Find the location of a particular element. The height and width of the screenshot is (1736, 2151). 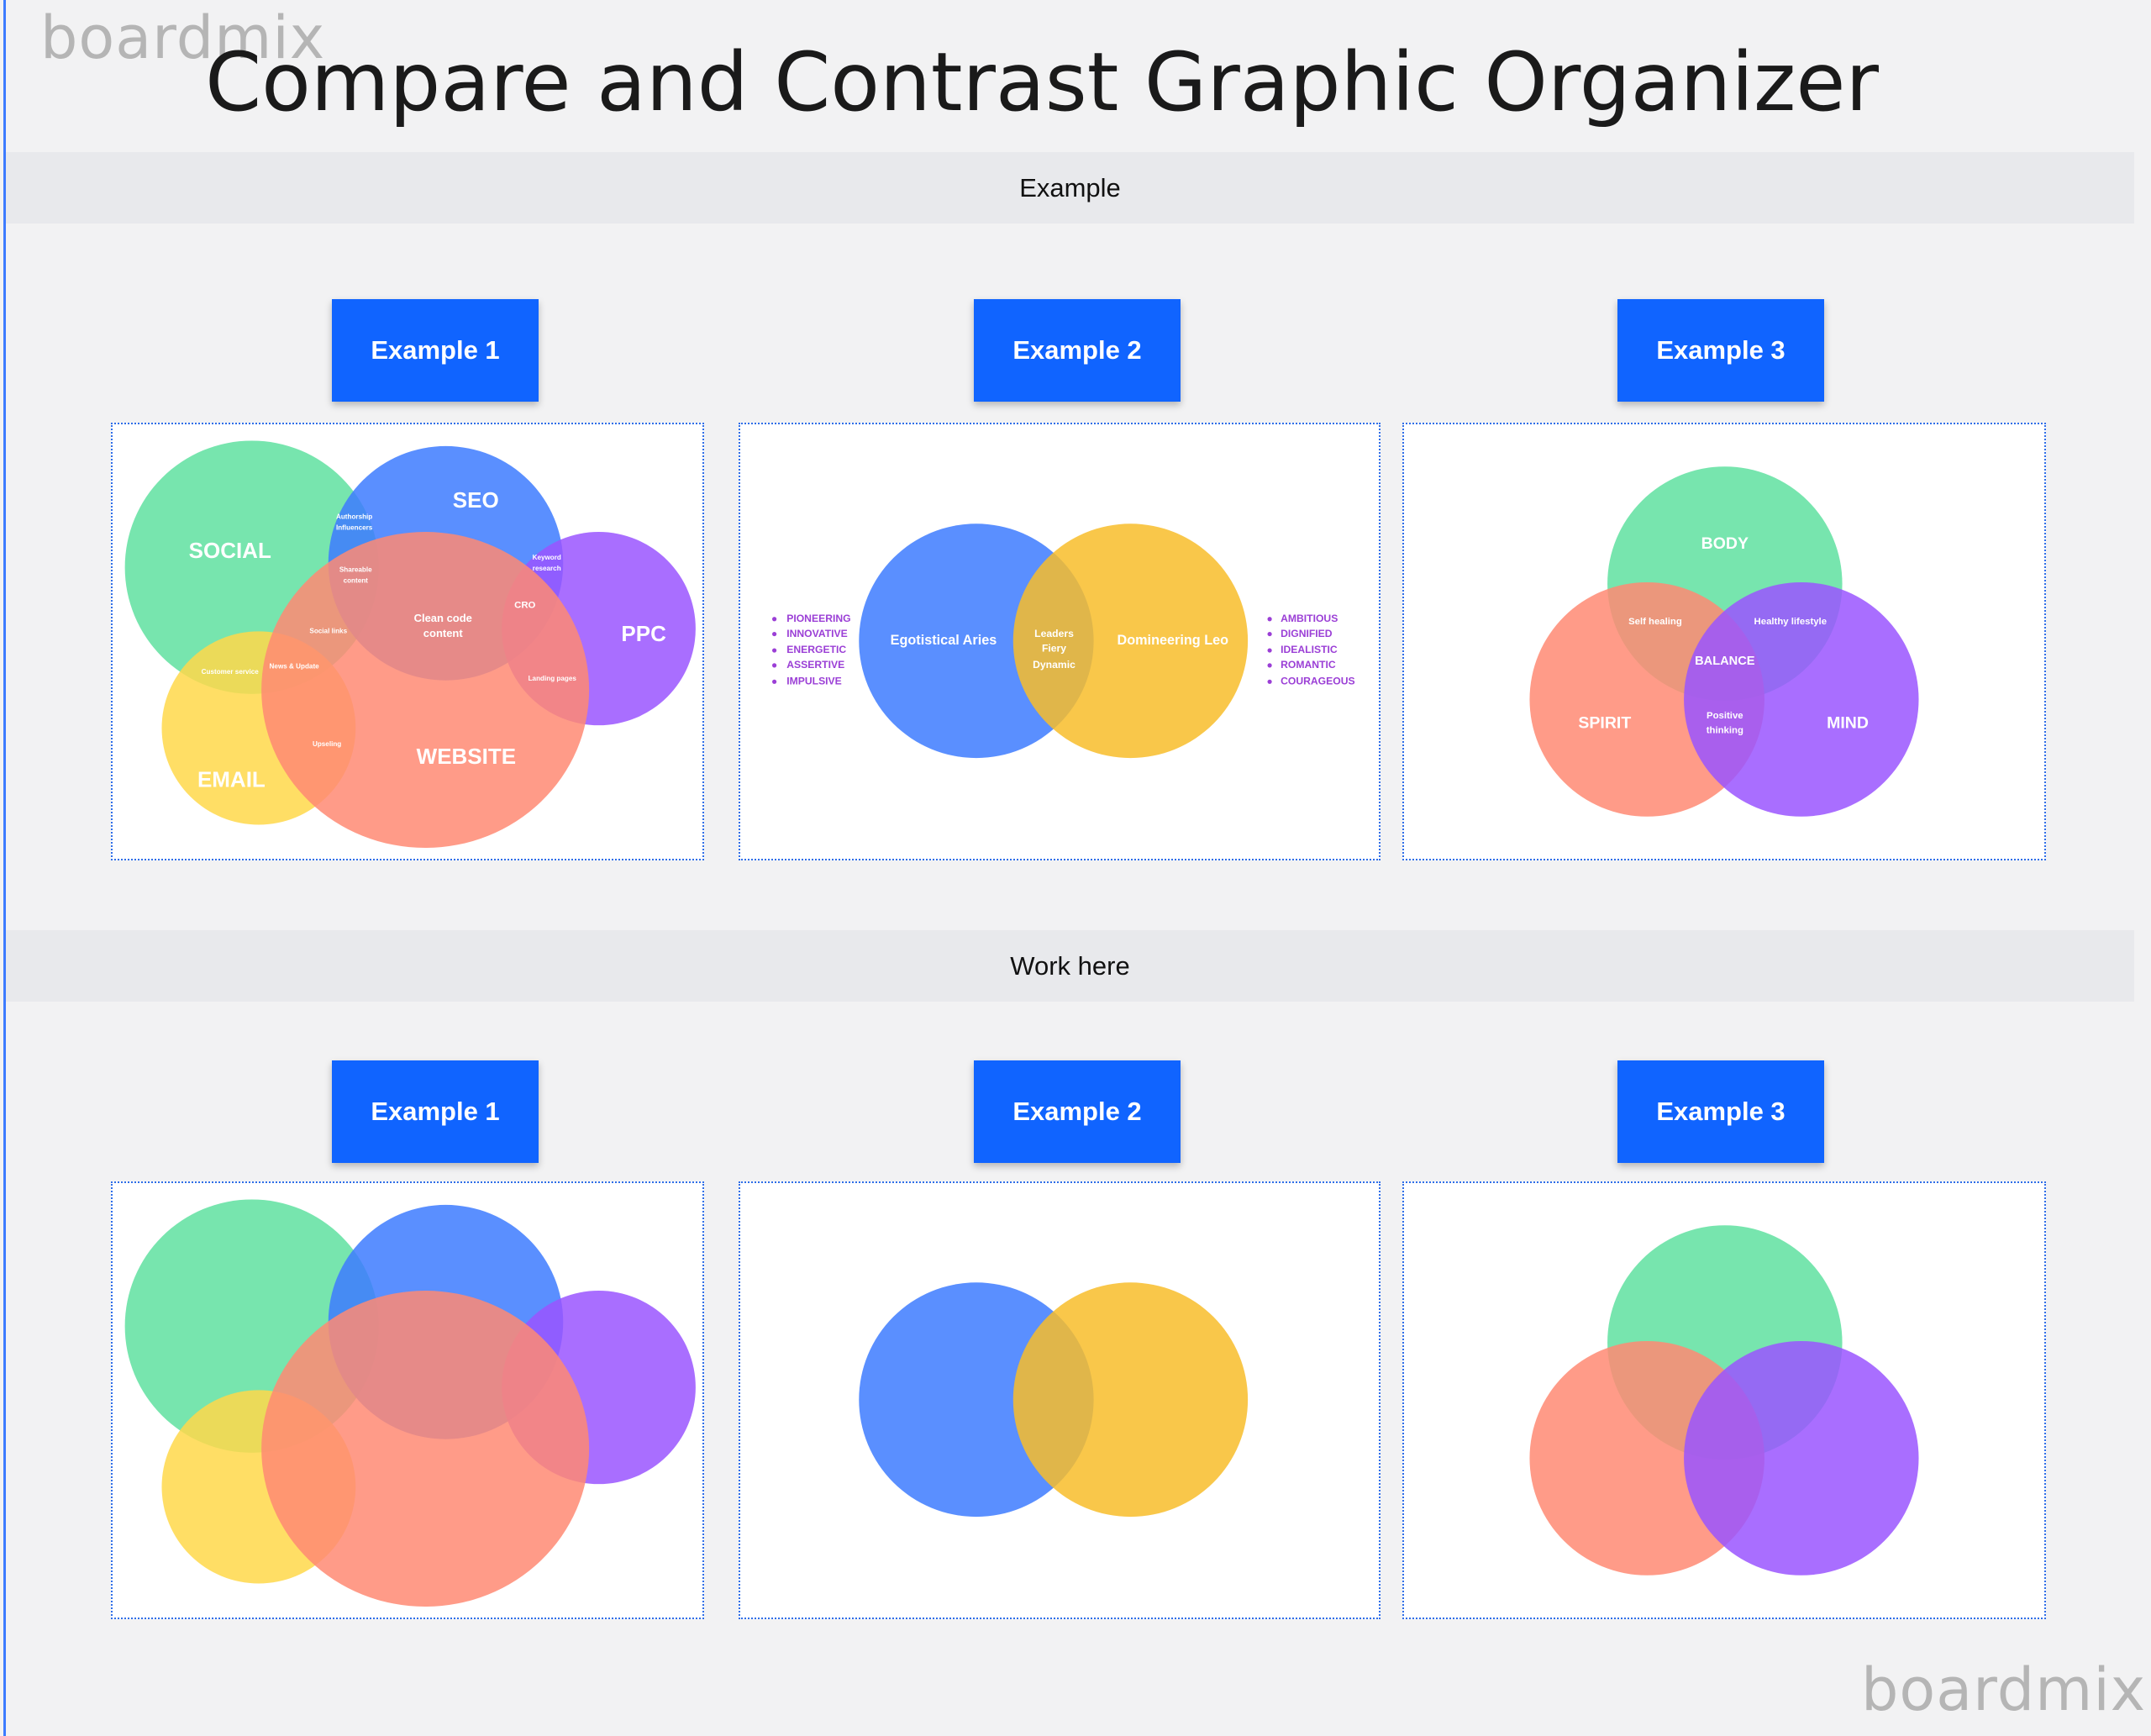

label-leaders: Leaders is located at coordinates (1054, 633).